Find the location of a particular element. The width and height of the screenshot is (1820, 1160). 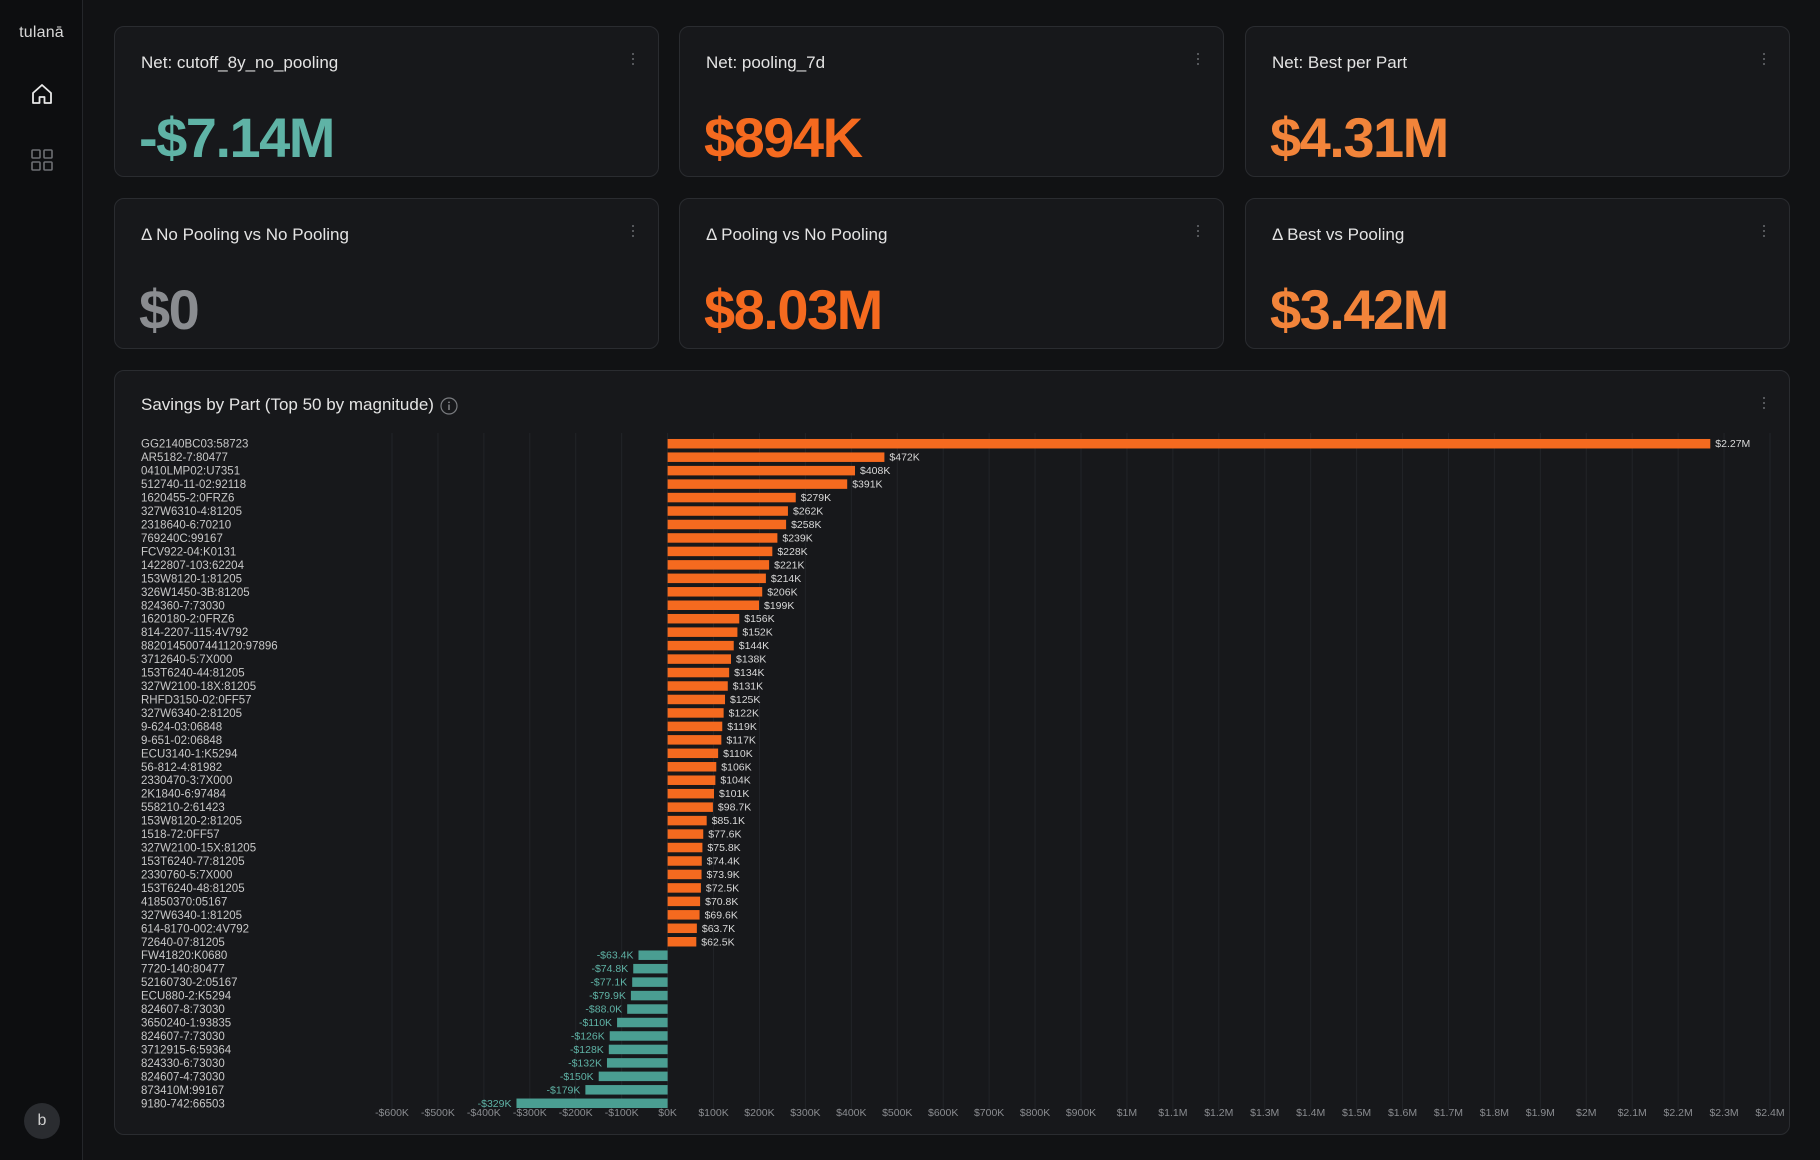

kpi-value: $0 is located at coordinates (169, 309).